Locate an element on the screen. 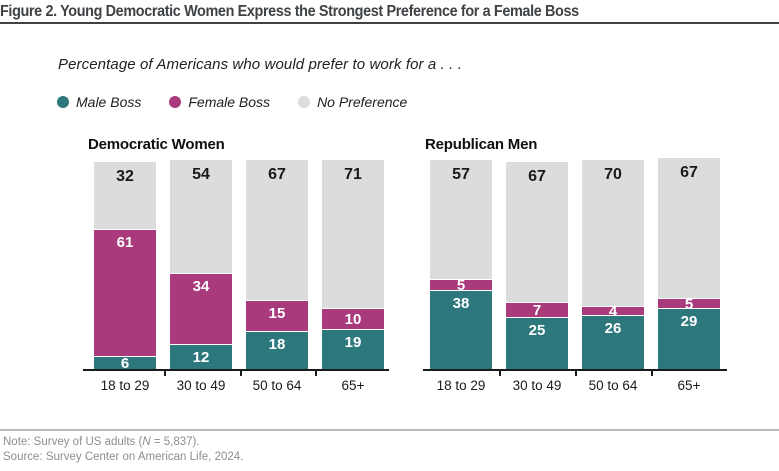 The width and height of the screenshot is (779, 471). bar-segment-male-boss: 26 is located at coordinates (613, 341).